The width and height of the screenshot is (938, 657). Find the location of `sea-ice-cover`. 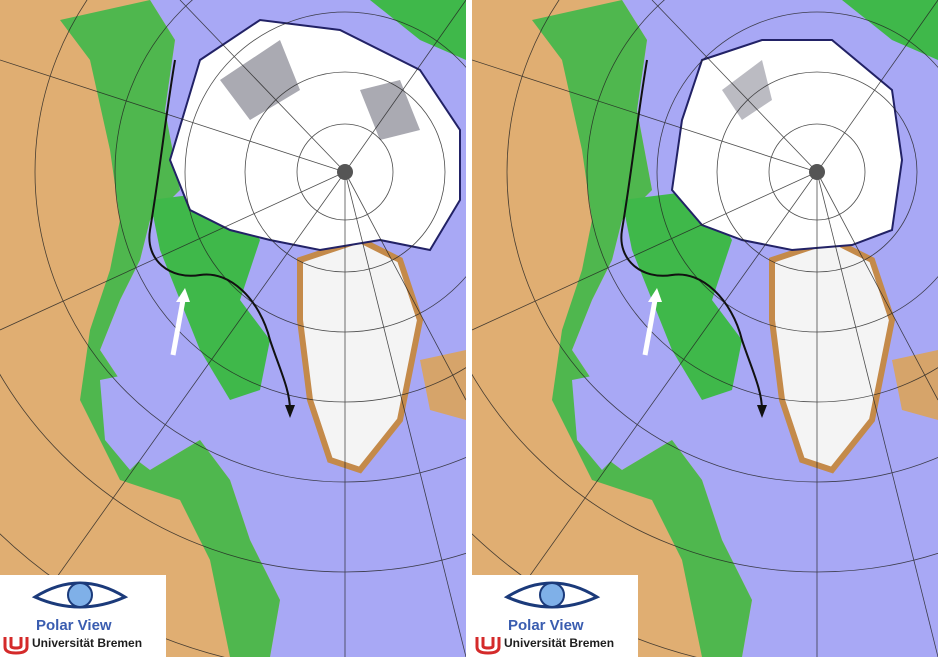

sea-ice-cover is located at coordinates (787, 145).